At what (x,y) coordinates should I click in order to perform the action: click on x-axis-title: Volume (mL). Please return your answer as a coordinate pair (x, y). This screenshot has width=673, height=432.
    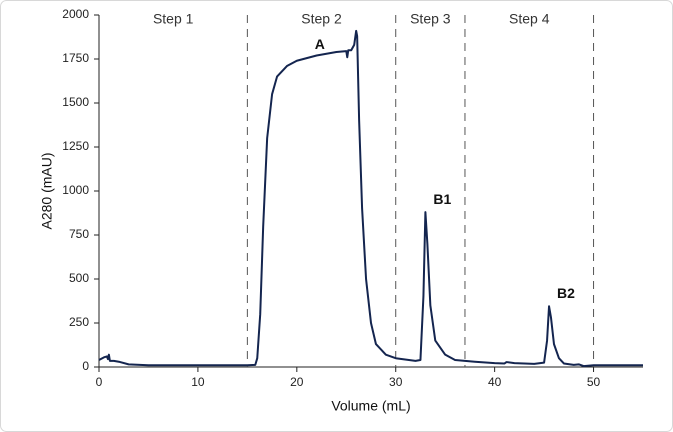
    Looking at the image, I should click on (370, 406).